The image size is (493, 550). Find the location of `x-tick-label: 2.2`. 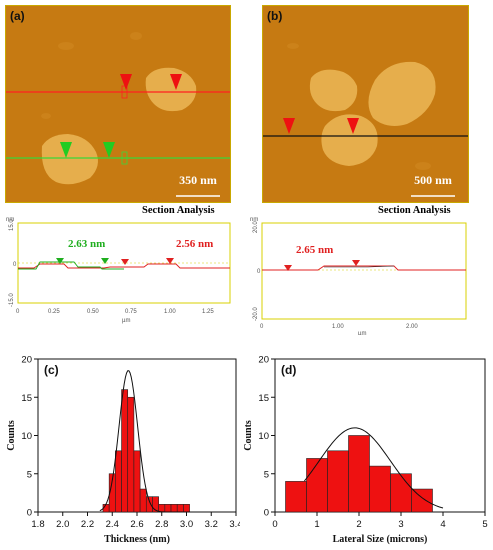

x-tick-label: 2.2 is located at coordinates (87, 524).